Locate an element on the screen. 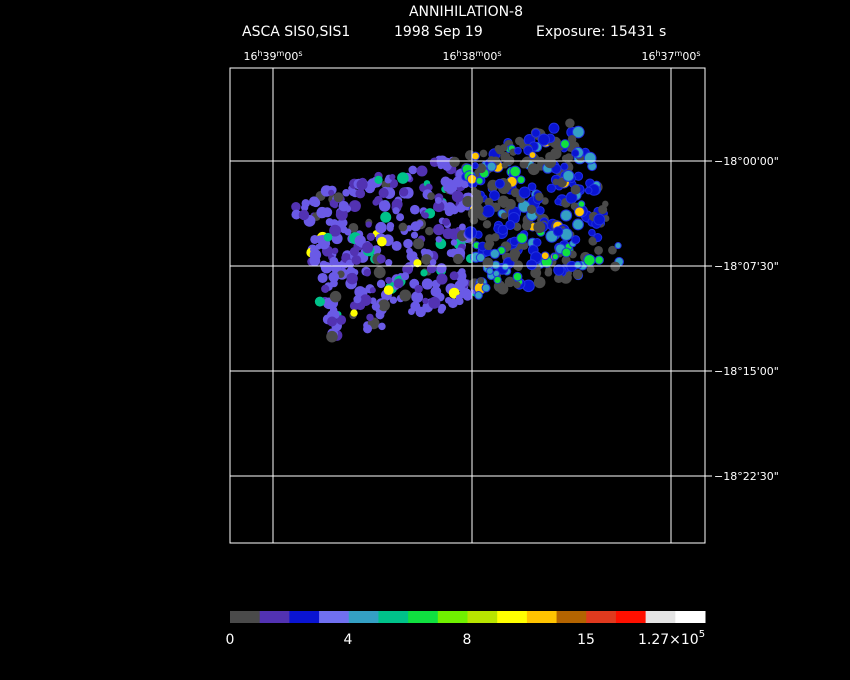  ra-label: 16h39m00s is located at coordinates (272, 56).